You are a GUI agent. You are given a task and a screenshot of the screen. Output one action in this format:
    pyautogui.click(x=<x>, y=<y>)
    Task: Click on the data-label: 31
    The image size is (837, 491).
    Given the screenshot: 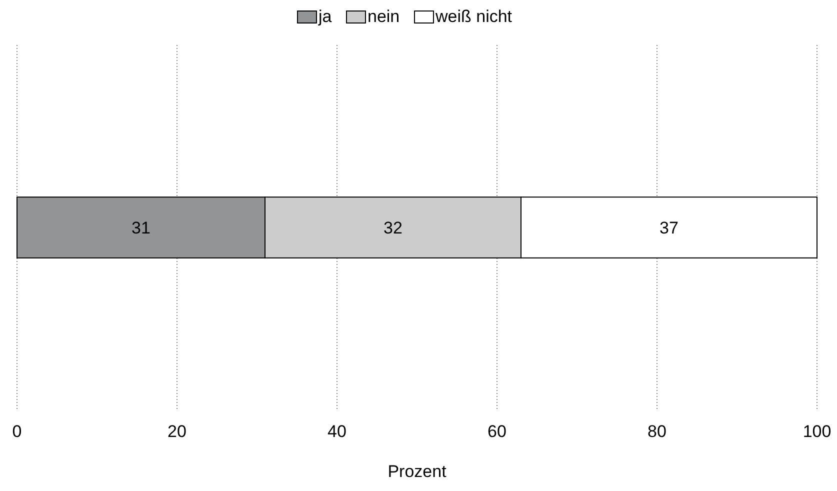 What is the action you would take?
    pyautogui.click(x=141, y=228)
    